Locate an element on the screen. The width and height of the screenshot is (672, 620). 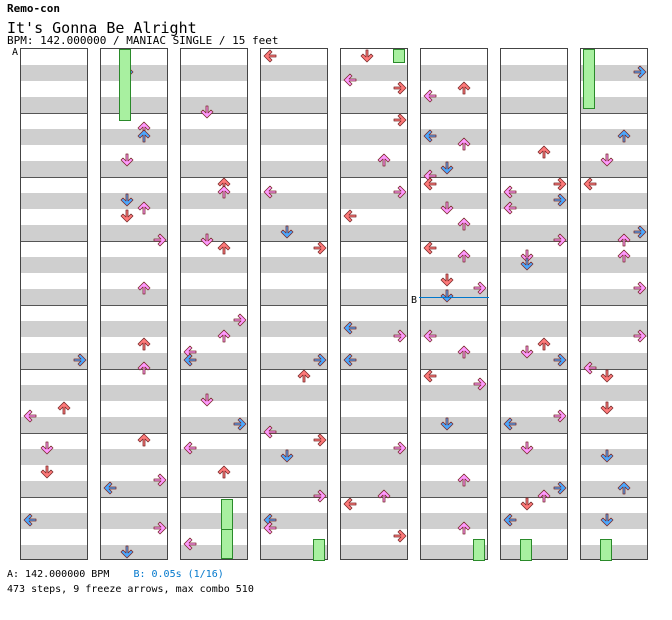
artist-name: Remo-con is located at coordinates (33, 8).